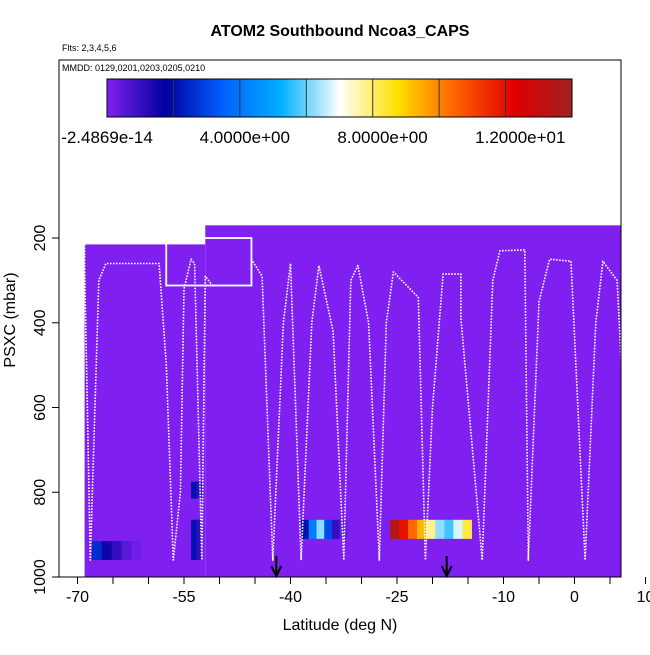 The height and width of the screenshot is (655, 650). Describe the element at coordinates (107, 137) in the screenshot. I see `colorbar-tick-label: -2.4869e-14` at that location.